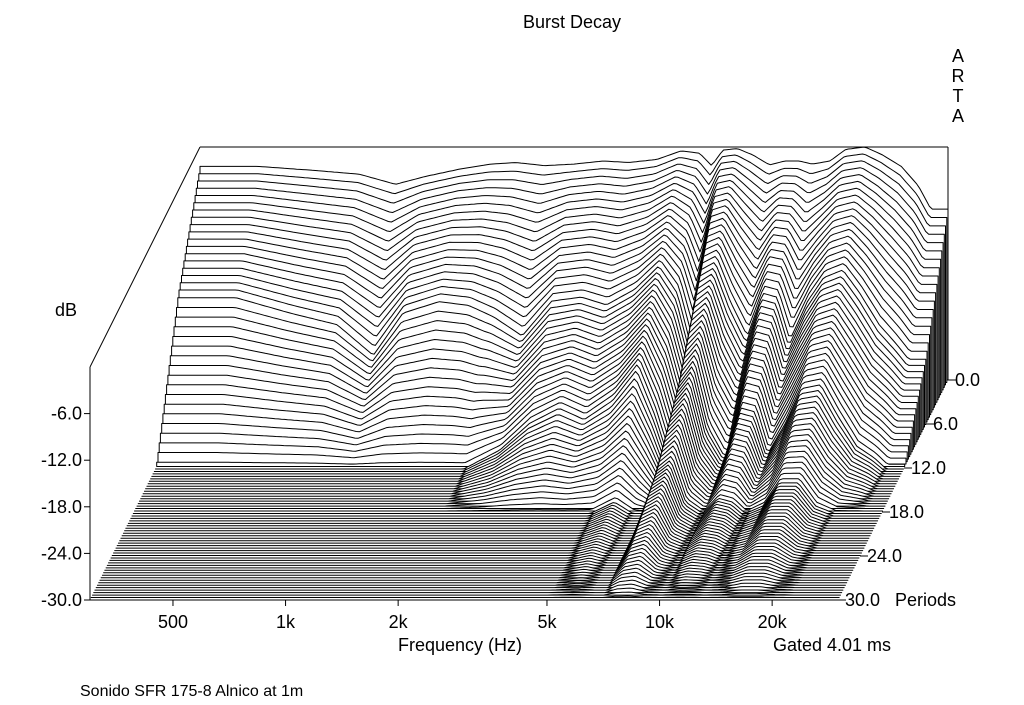 This screenshot has width=1024, height=705. I want to click on x-tick-label: 1k, so click(286, 622).